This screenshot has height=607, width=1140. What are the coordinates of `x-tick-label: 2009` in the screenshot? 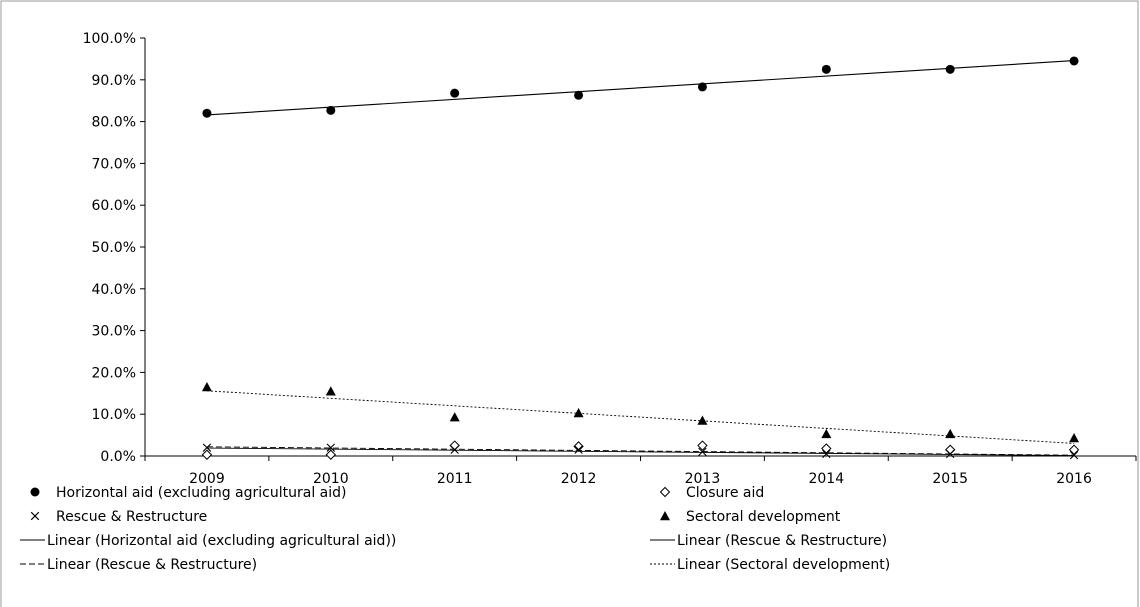 It's located at (207, 479).